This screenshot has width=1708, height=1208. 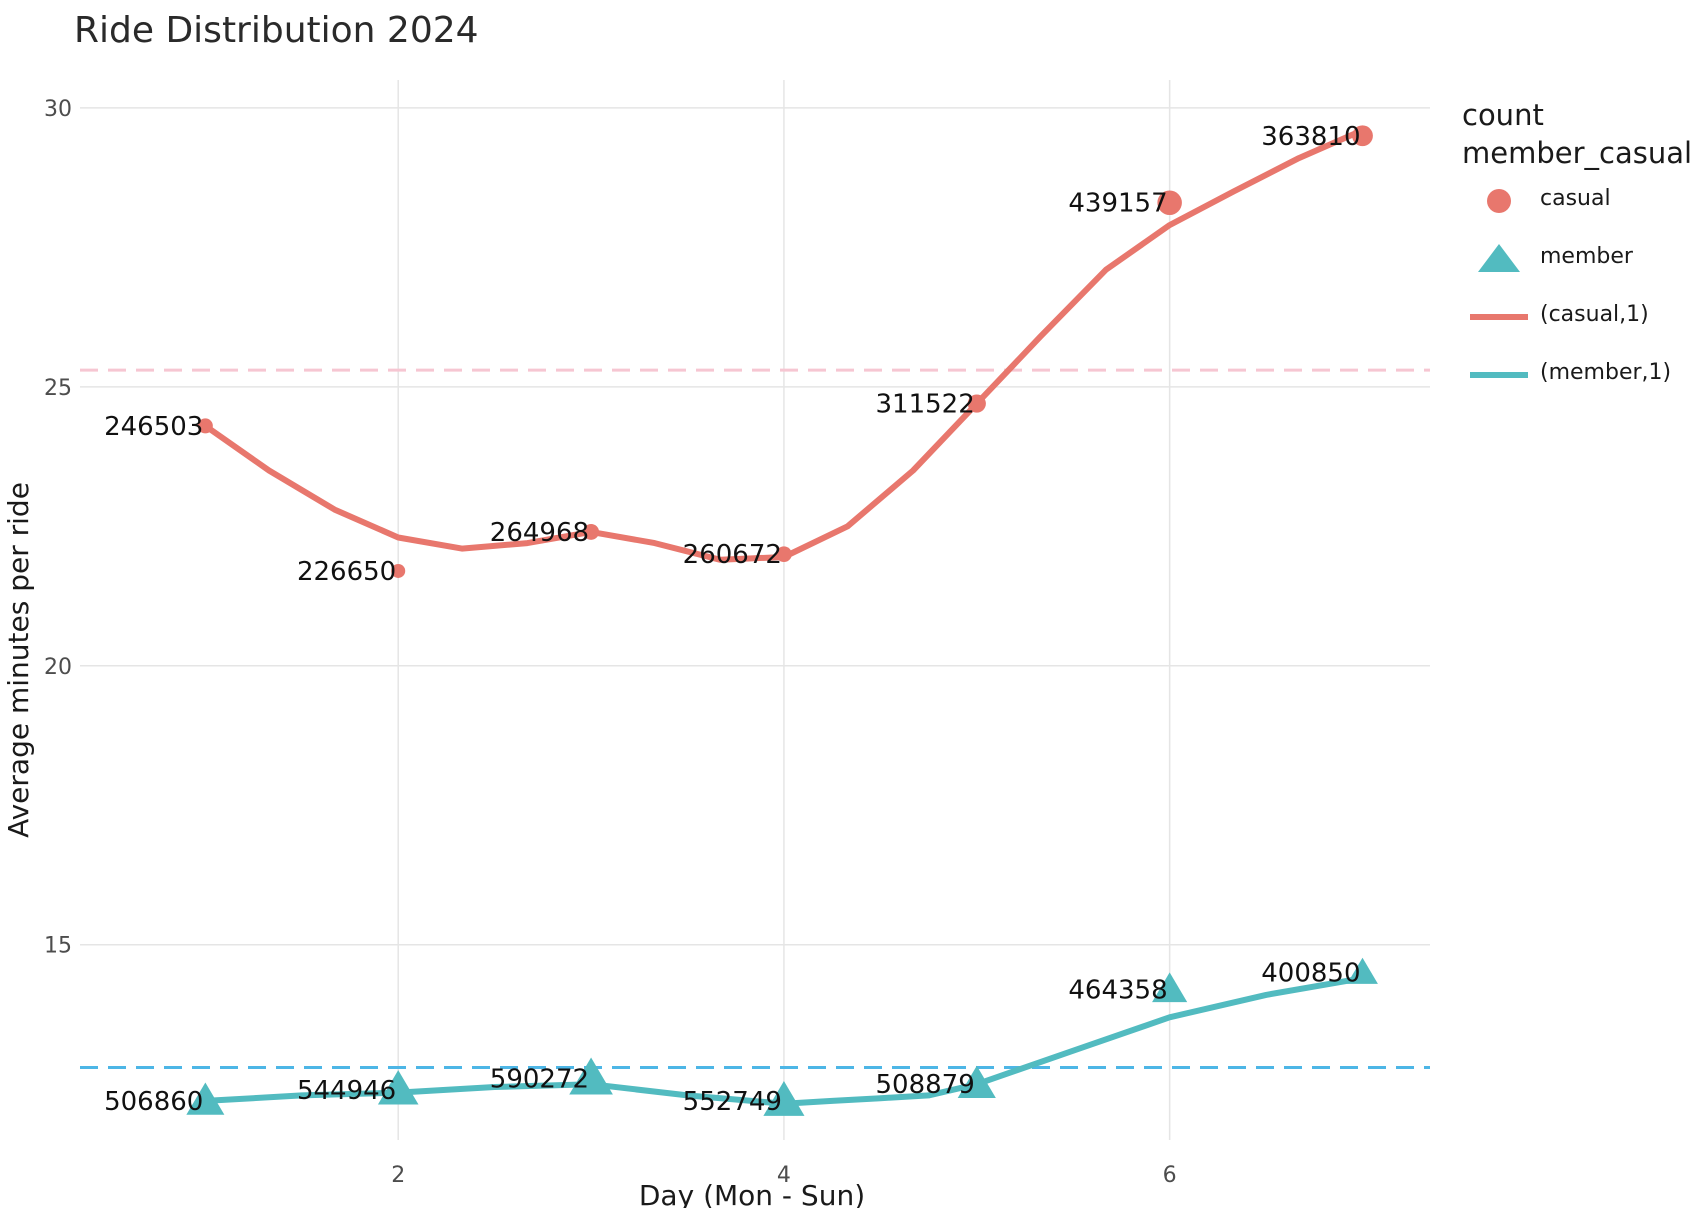 I want to click on legend-label-member: member, so click(x=1586, y=256).